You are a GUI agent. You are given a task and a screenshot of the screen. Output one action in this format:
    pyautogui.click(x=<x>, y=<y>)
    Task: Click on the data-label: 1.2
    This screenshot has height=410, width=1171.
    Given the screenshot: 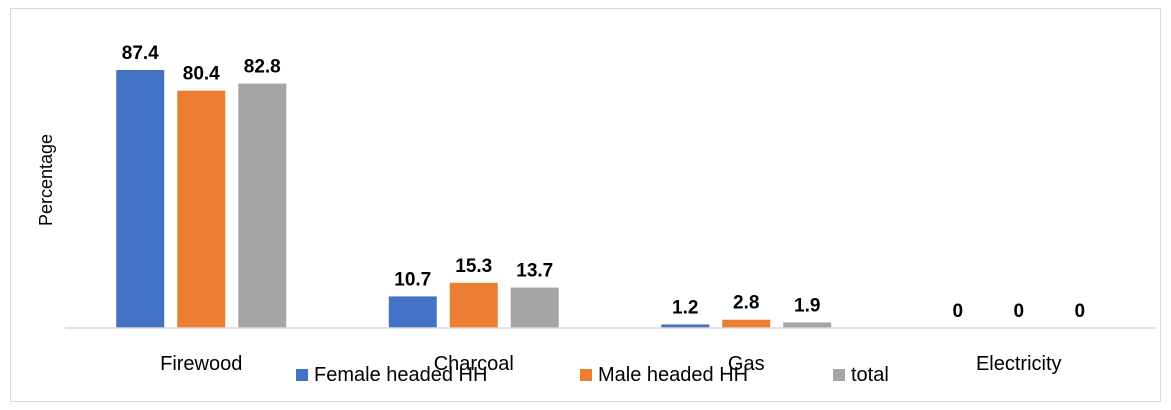 What is the action you would take?
    pyautogui.click(x=685, y=307)
    